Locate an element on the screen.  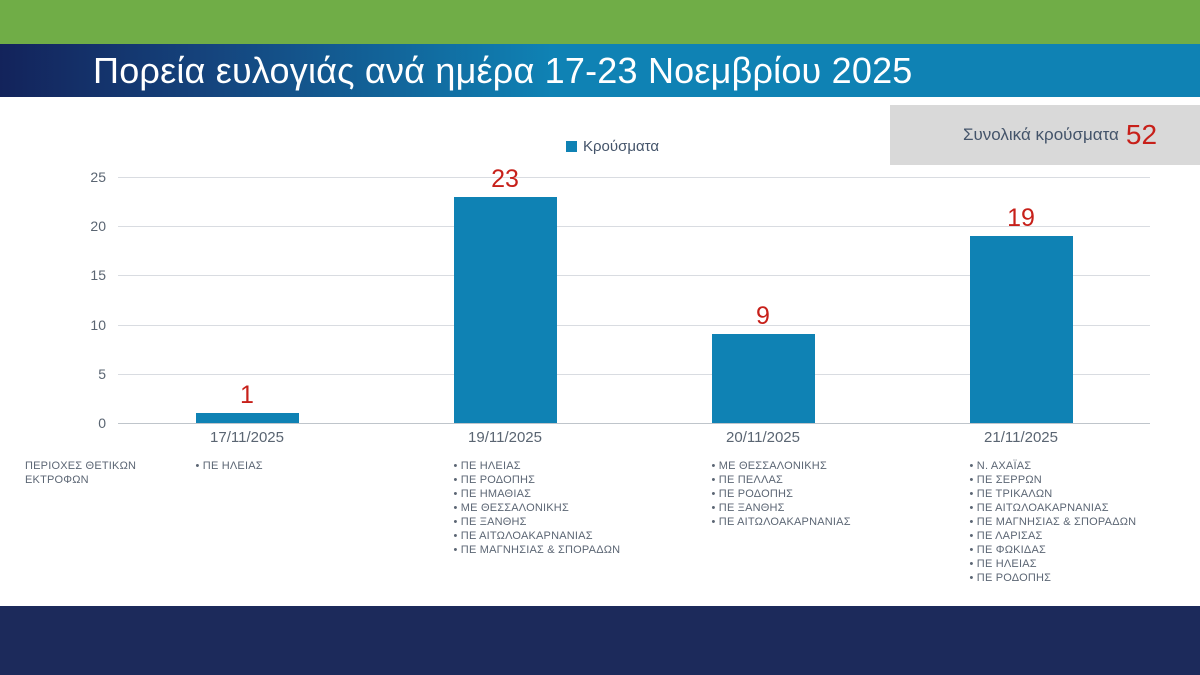
region-list-item: • Ν. ΑΧΑΪΑΣ is located at coordinates (1000, 466).